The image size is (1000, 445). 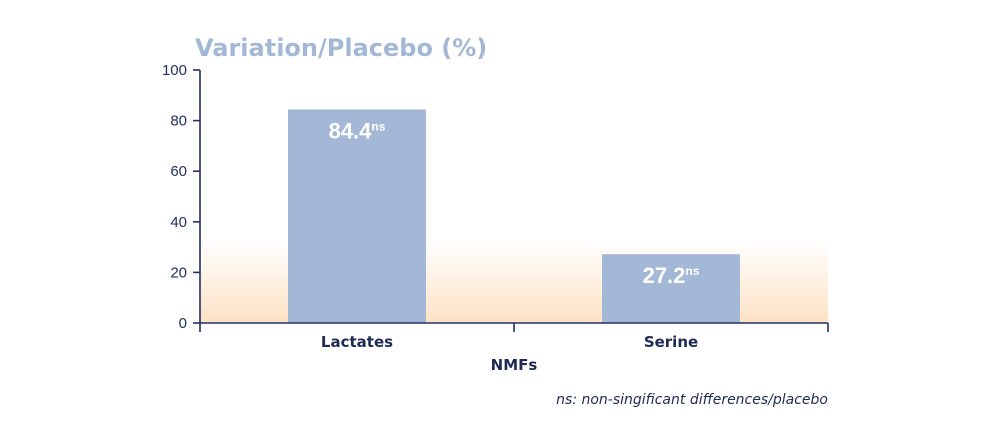 What do you see at coordinates (357, 130) in the screenshot?
I see `value-label-lactates: 84.4ns` at bounding box center [357, 130].